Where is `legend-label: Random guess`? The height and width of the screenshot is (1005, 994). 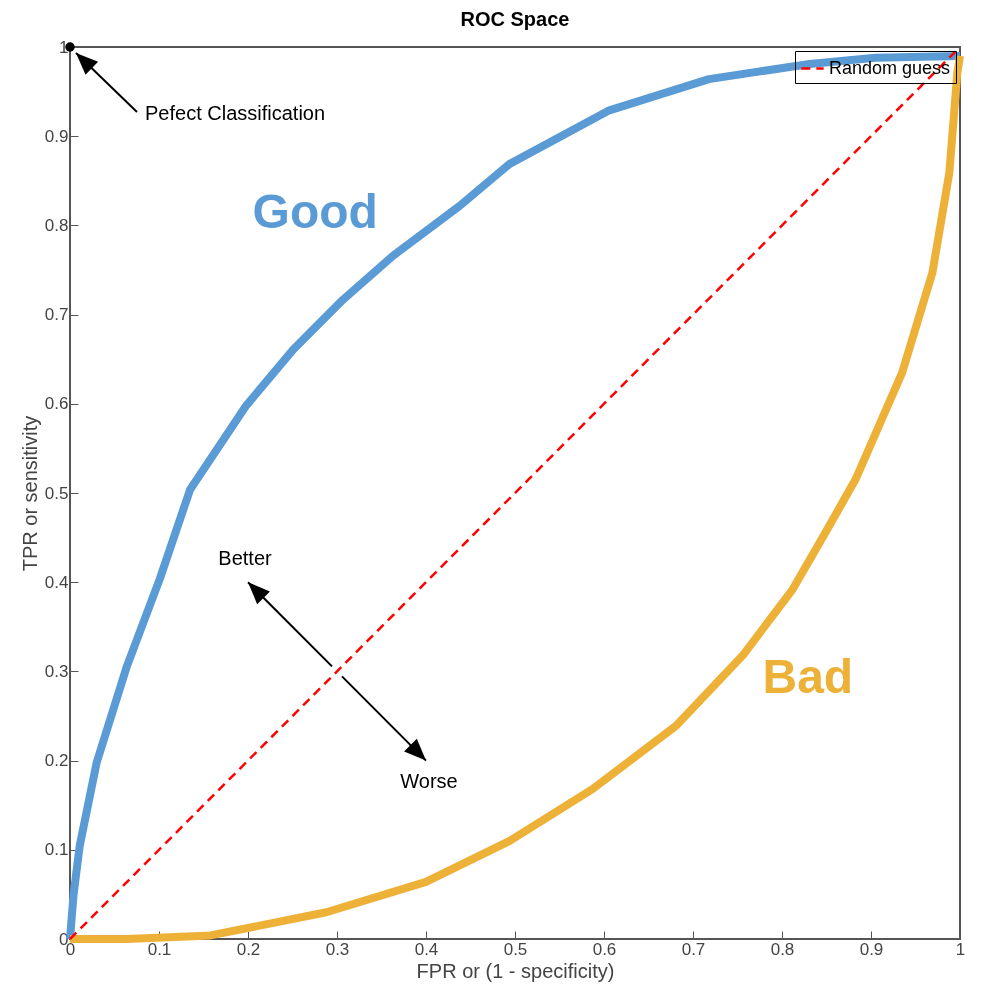 legend-label: Random guess is located at coordinates (890, 67).